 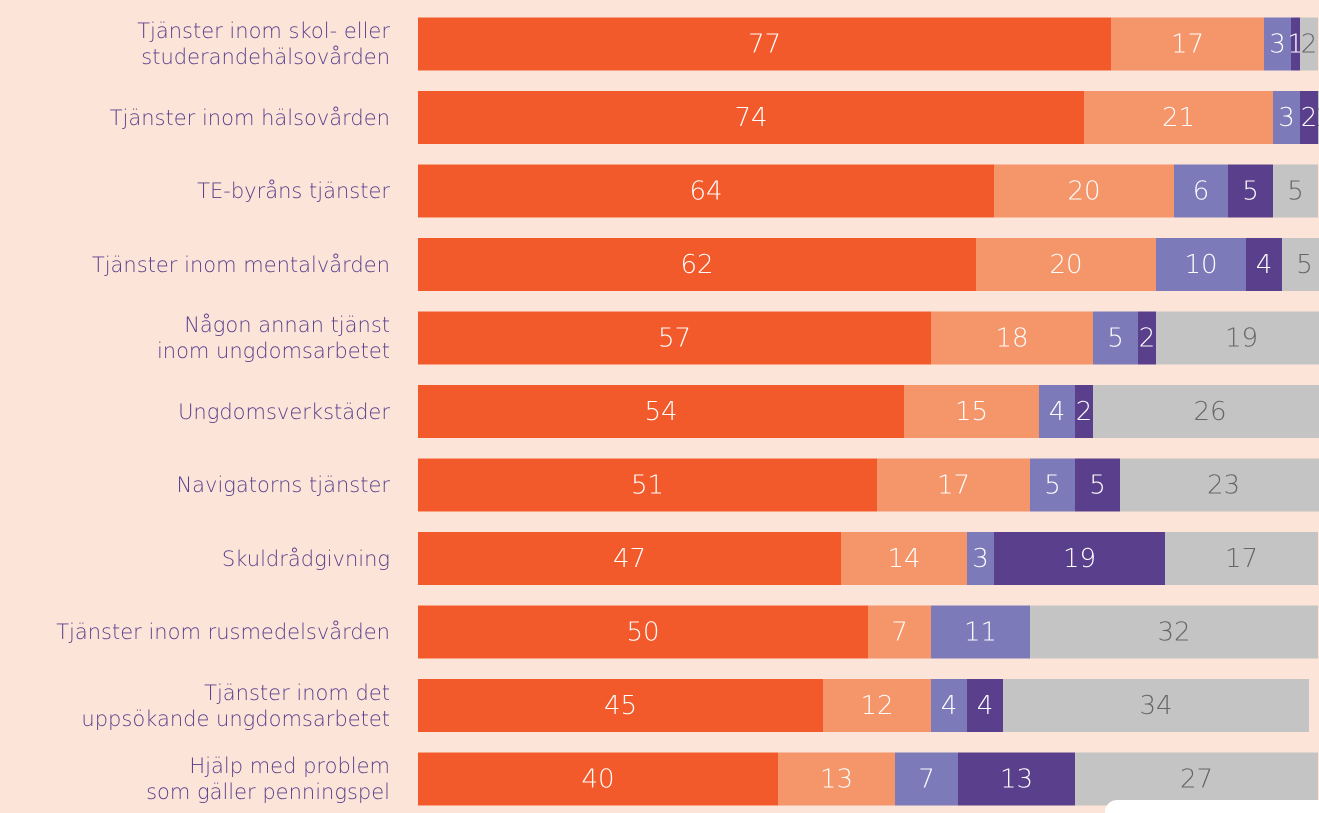 I want to click on overlay-panel, so click(x=1212, y=806).